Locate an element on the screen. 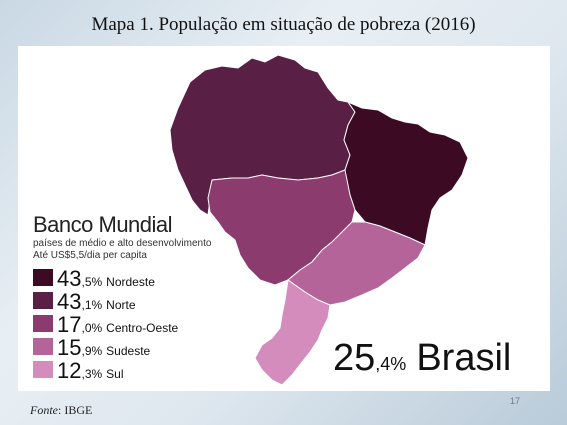  source-note: Fonte: IBGE is located at coordinates (61, 410).